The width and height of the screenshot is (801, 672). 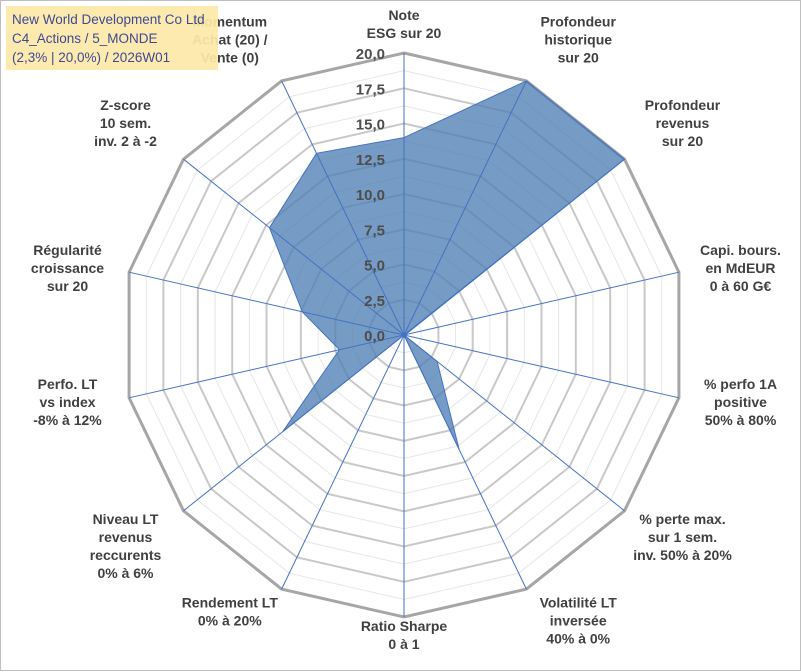 I want to click on tick-label: 12,5, so click(x=370, y=160).